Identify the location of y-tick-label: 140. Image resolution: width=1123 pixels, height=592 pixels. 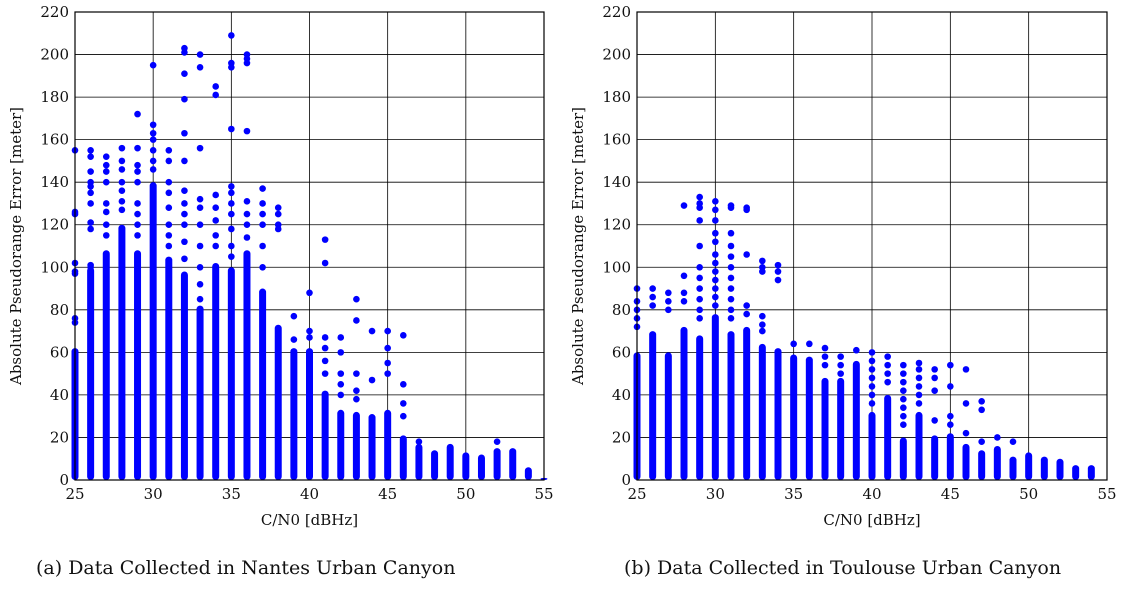
(616, 182).